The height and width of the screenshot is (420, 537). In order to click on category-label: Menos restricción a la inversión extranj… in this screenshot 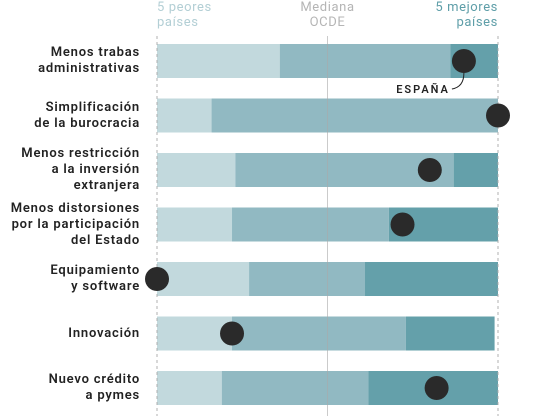, I will do `click(80, 169)`.